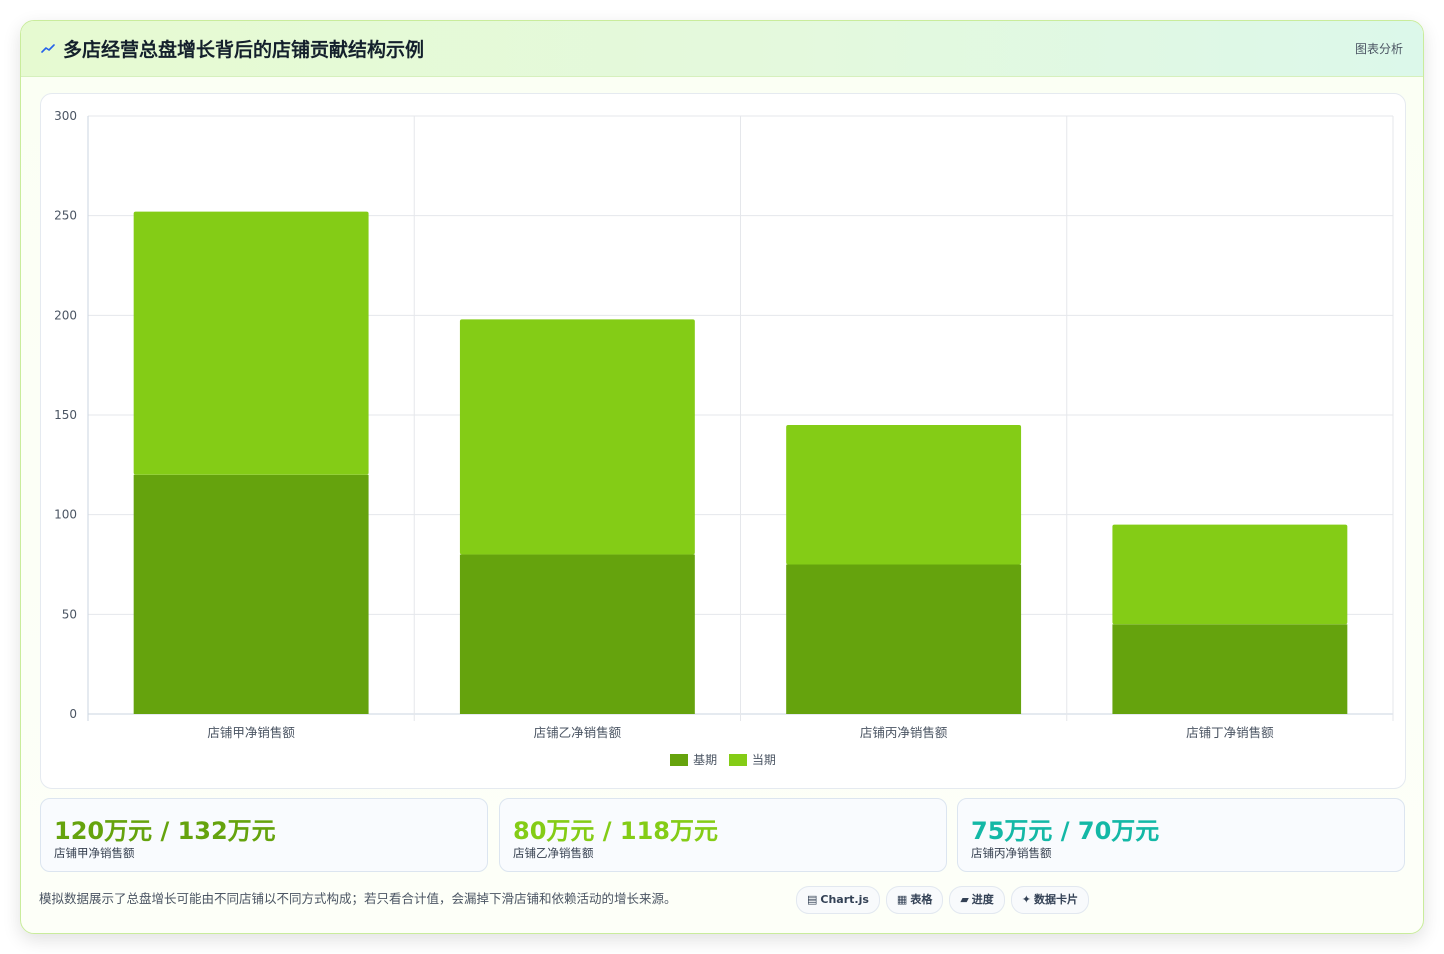  Describe the element at coordinates (982, 899) in the screenshot. I see `tag-label: 进度` at that location.